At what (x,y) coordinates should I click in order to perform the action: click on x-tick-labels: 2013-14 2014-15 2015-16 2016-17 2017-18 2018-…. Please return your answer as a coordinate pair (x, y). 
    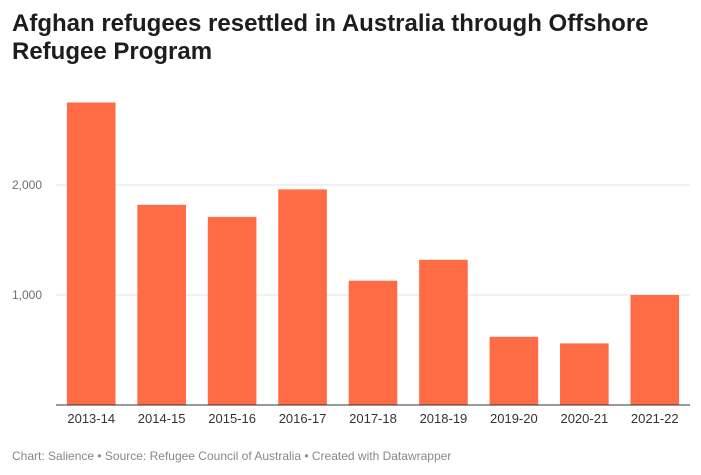
    Looking at the image, I should click on (372, 418).